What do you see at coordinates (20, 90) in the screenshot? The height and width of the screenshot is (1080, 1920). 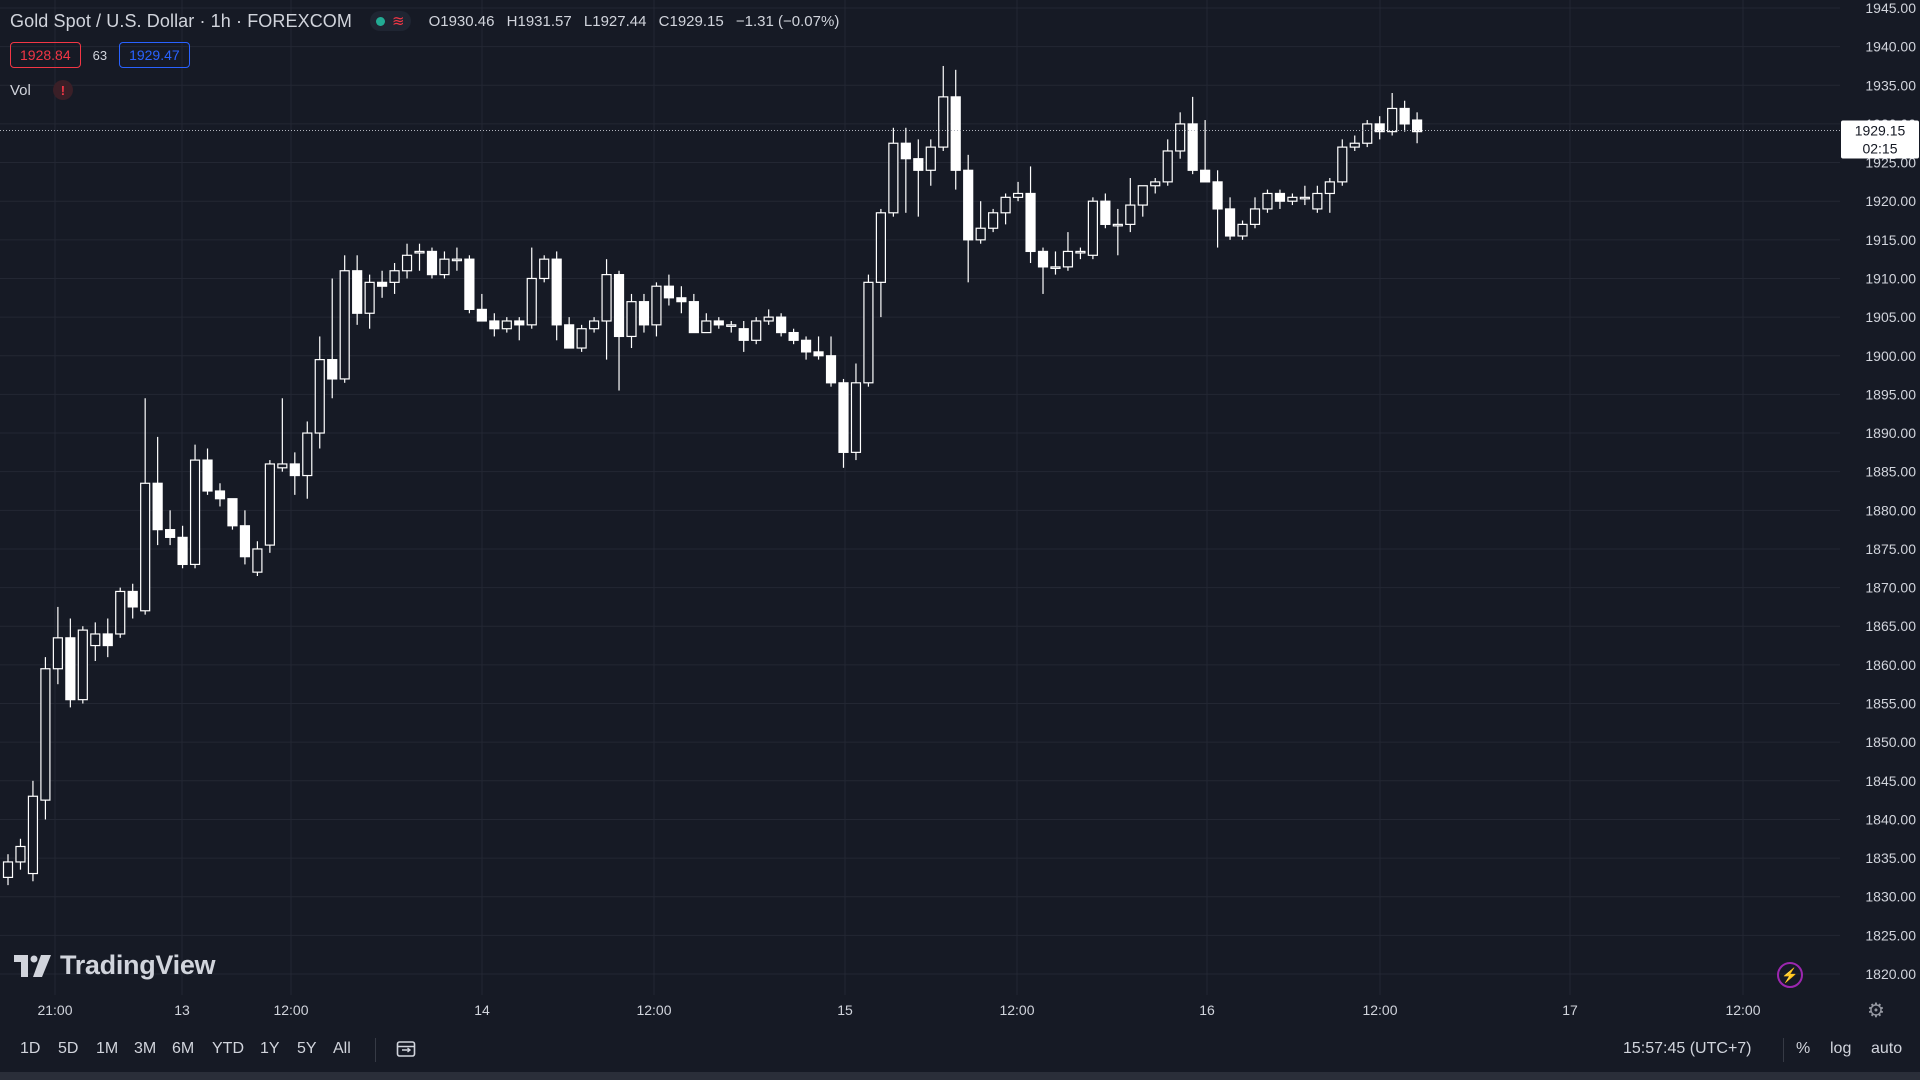 I see `volume-label: Vol` at bounding box center [20, 90].